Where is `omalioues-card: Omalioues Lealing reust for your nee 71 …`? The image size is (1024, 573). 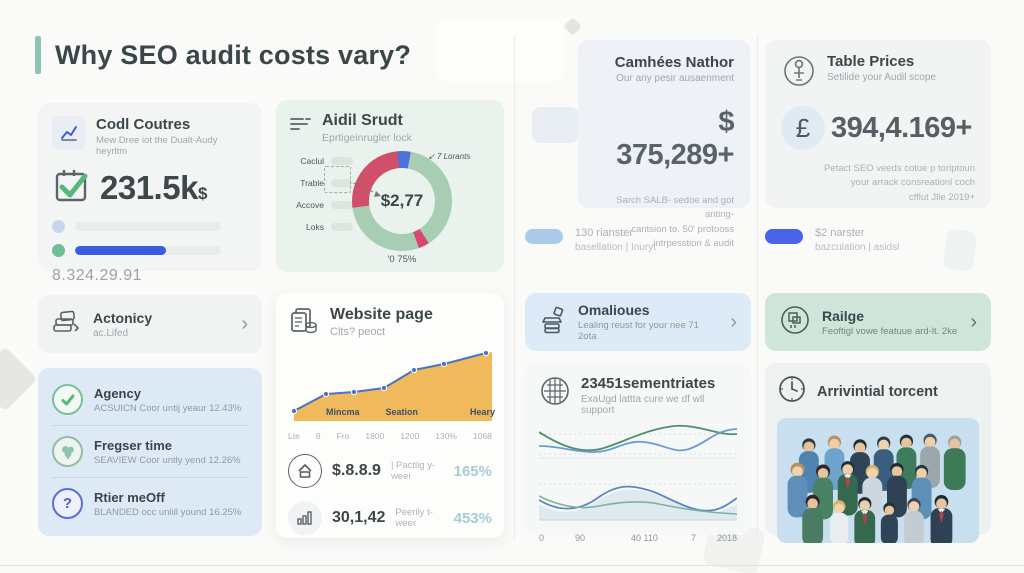 omalioues-card: Omalioues Lealing reust for your nee 71 … is located at coordinates (638, 322).